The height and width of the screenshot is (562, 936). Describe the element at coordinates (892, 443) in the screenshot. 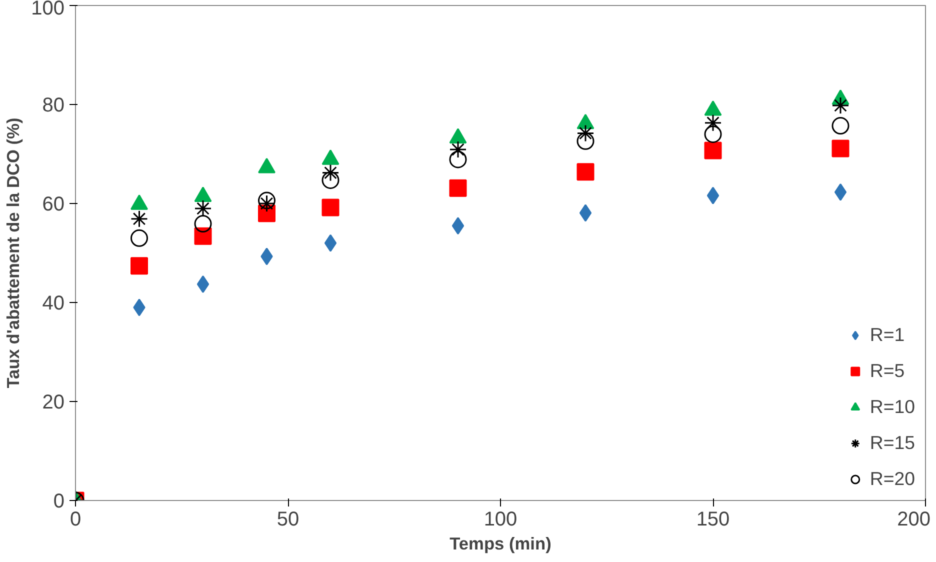

I see `legend-label: R=15` at that location.